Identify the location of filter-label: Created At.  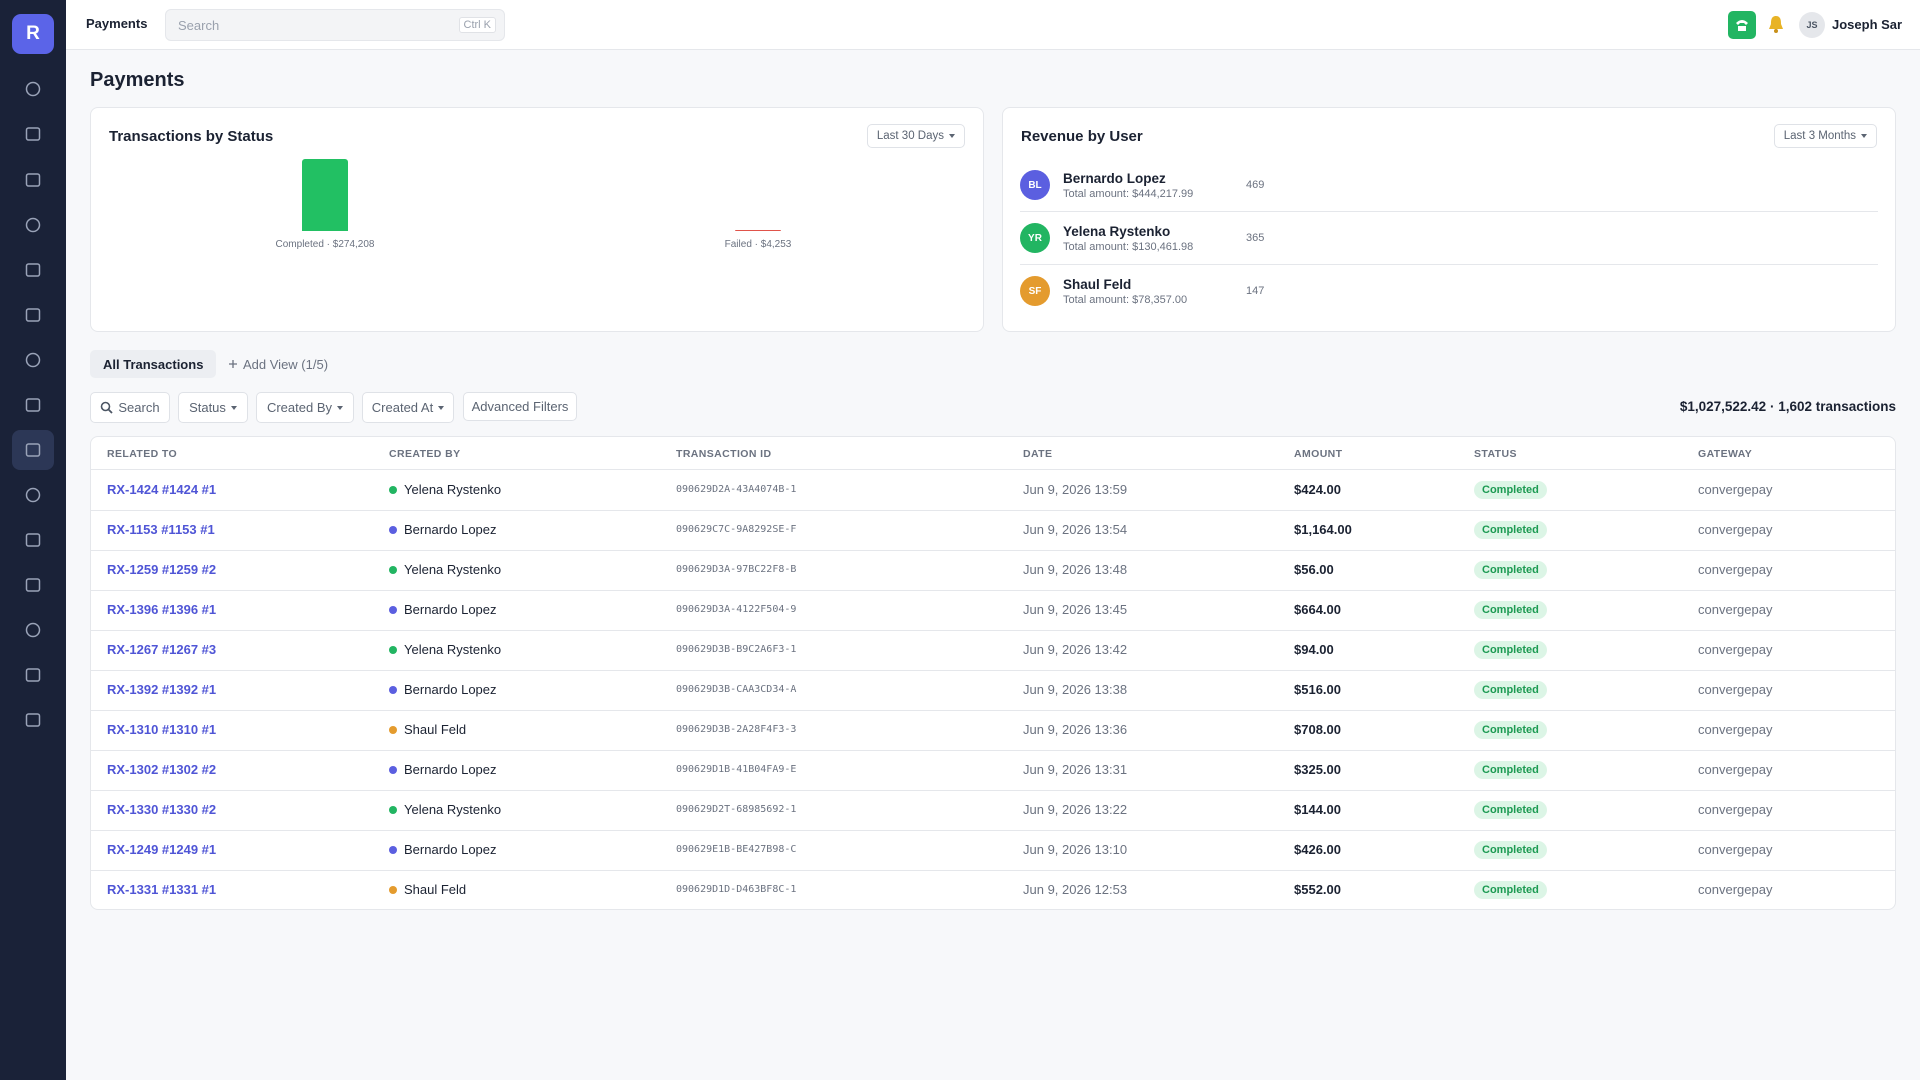
(402, 407).